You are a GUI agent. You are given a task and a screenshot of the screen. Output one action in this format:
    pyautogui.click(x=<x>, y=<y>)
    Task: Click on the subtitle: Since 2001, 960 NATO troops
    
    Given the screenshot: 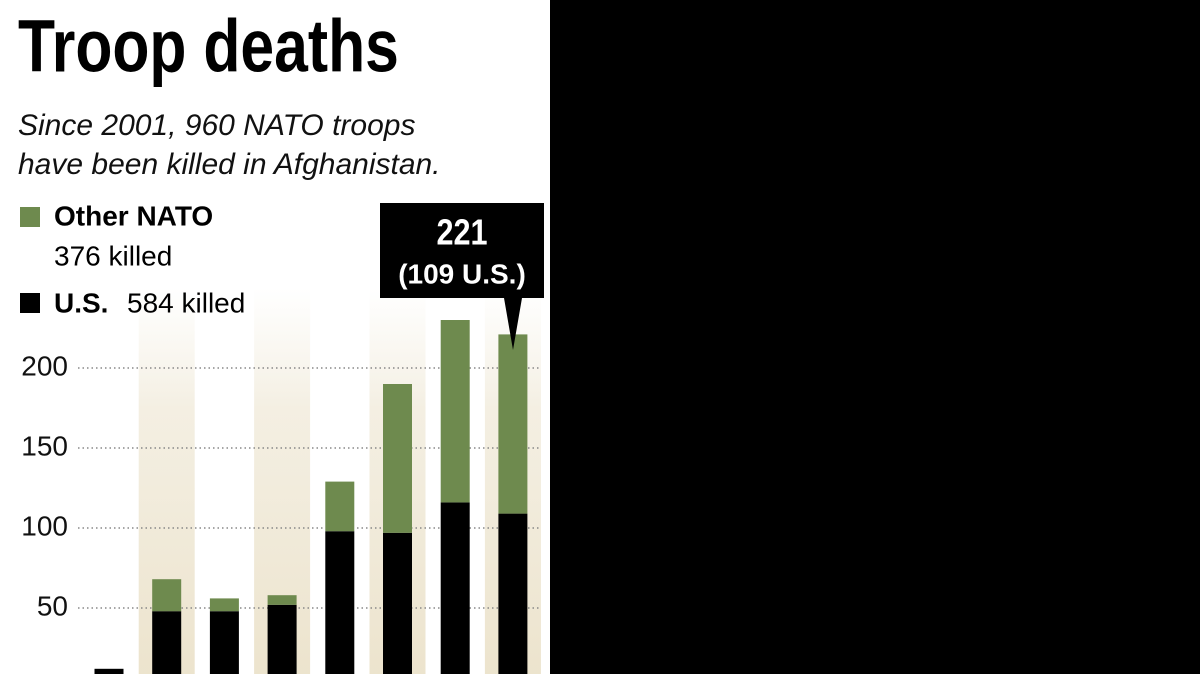 What is the action you would take?
    pyautogui.click(x=216, y=125)
    